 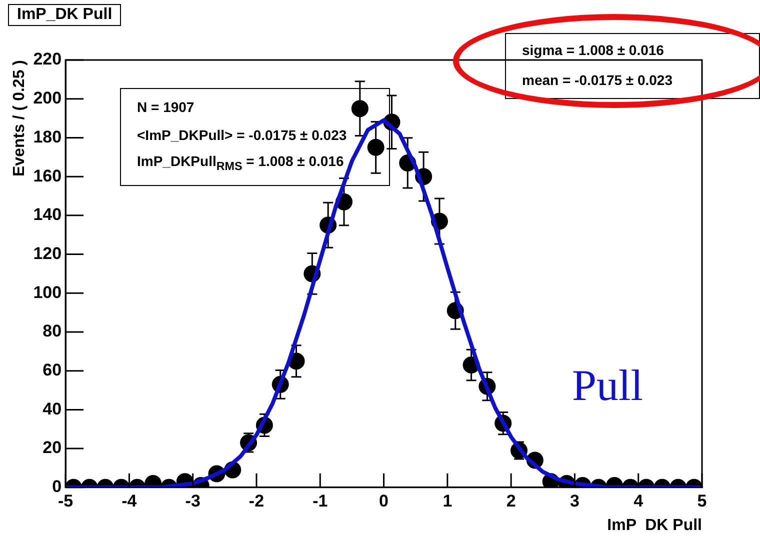 I want to click on x-tick-label: -4, so click(x=130, y=500).